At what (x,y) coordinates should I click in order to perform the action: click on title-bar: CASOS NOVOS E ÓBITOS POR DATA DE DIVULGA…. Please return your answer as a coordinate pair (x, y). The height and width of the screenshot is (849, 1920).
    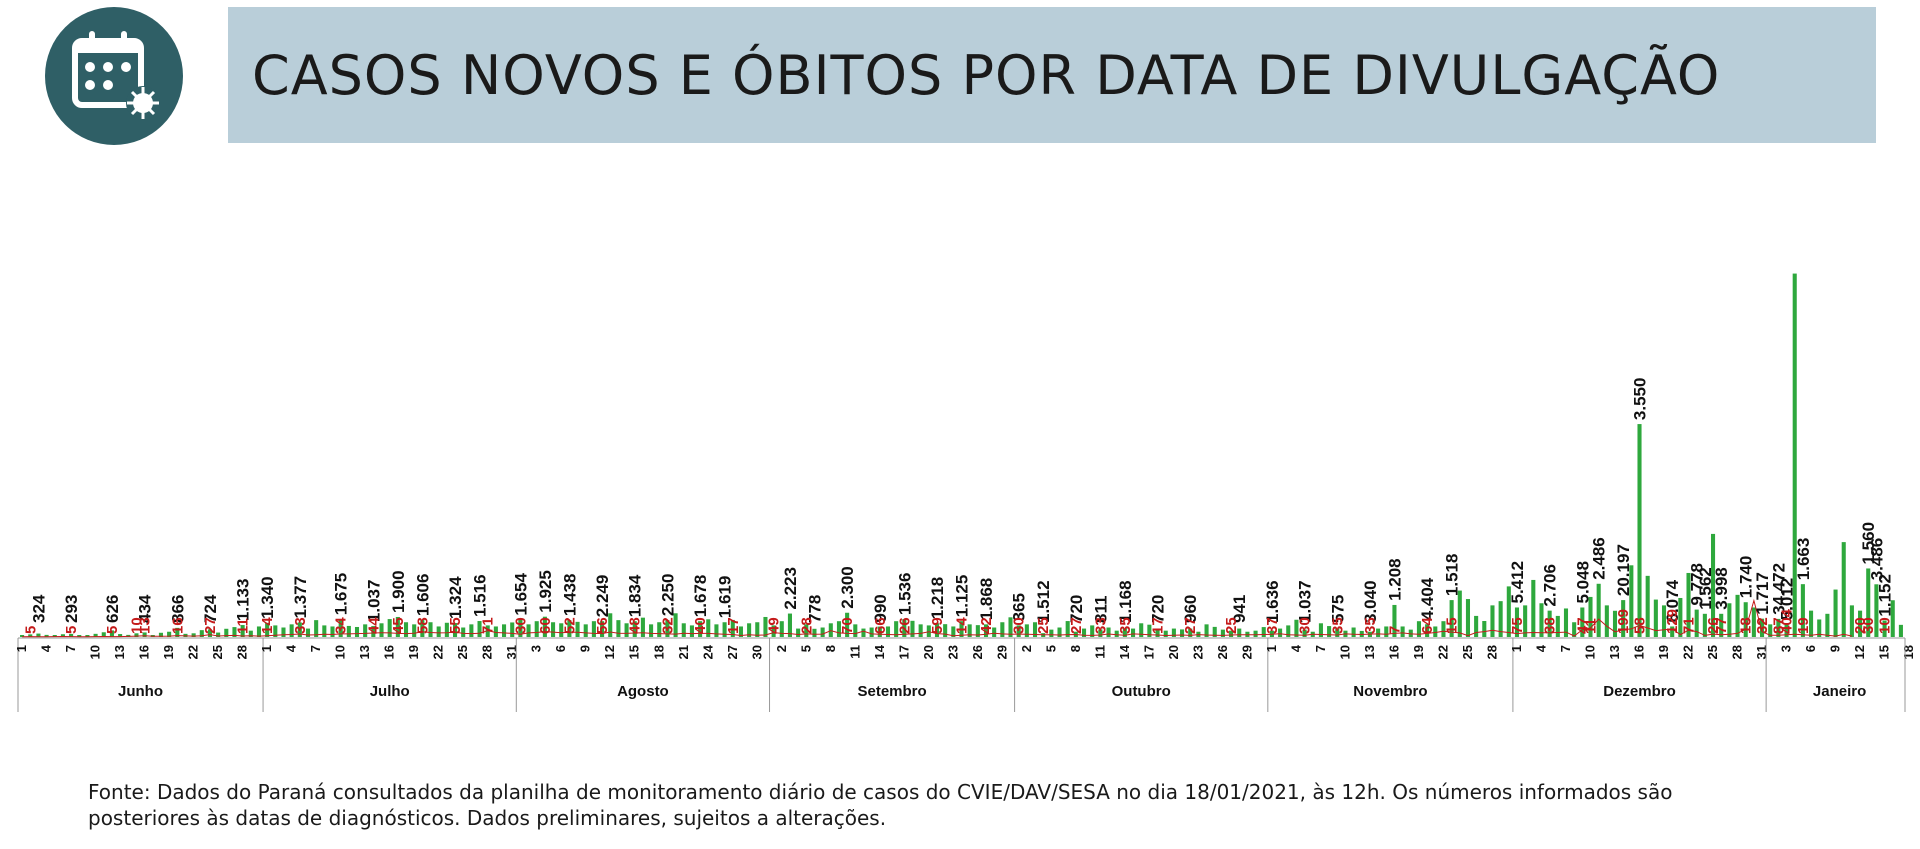
    Looking at the image, I should click on (1052, 75).